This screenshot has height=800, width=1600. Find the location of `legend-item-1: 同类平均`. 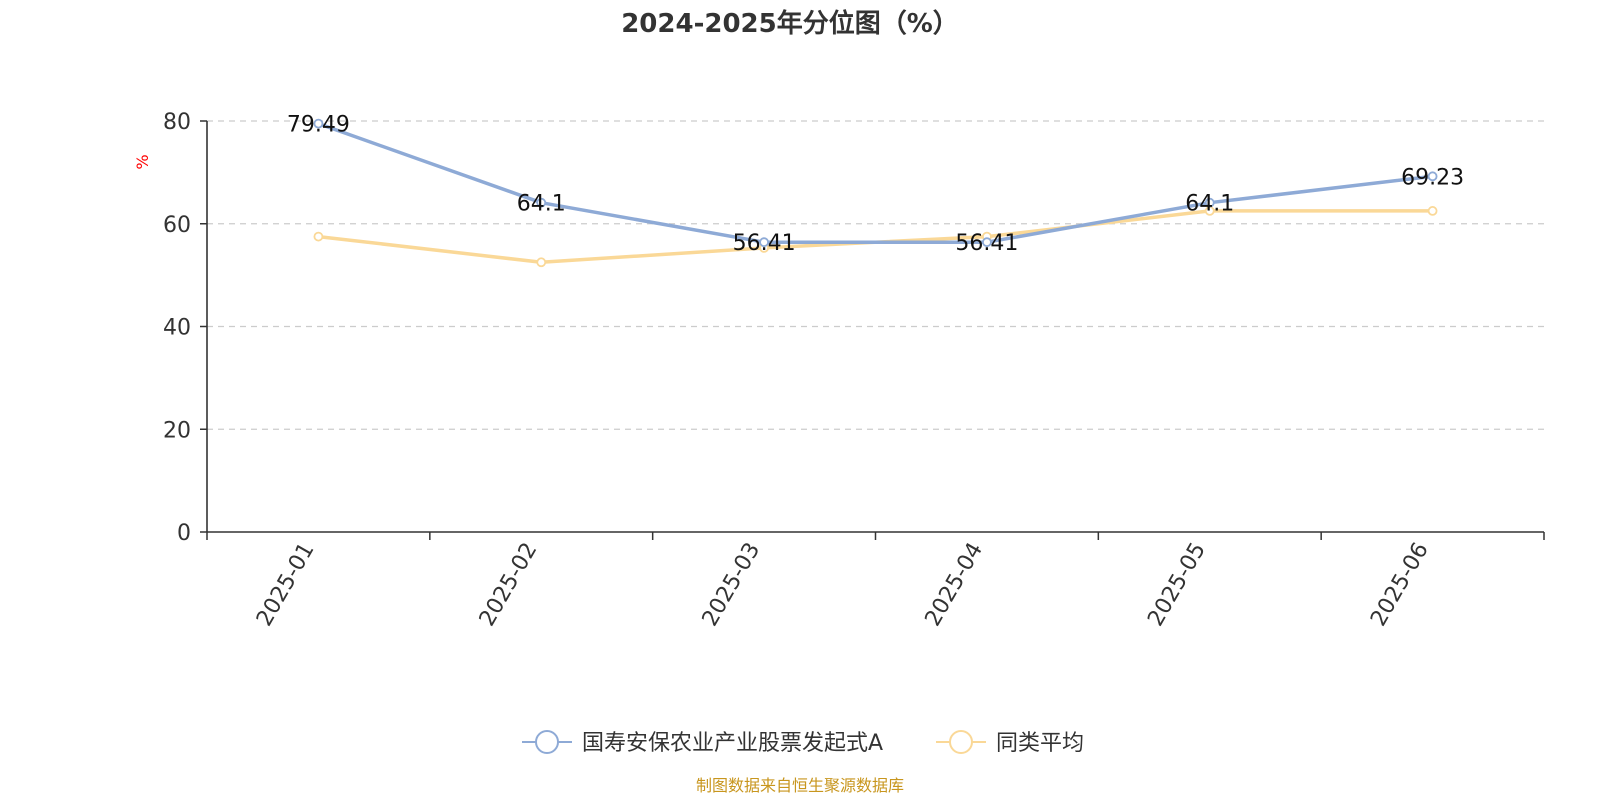

legend-item-1: 同类平均 is located at coordinates (1010, 743).